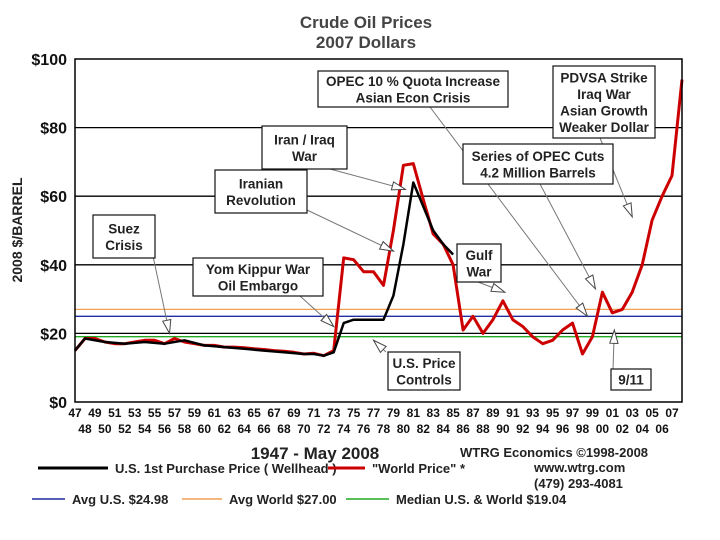  I want to click on x-tick-label: 99, so click(593, 413).